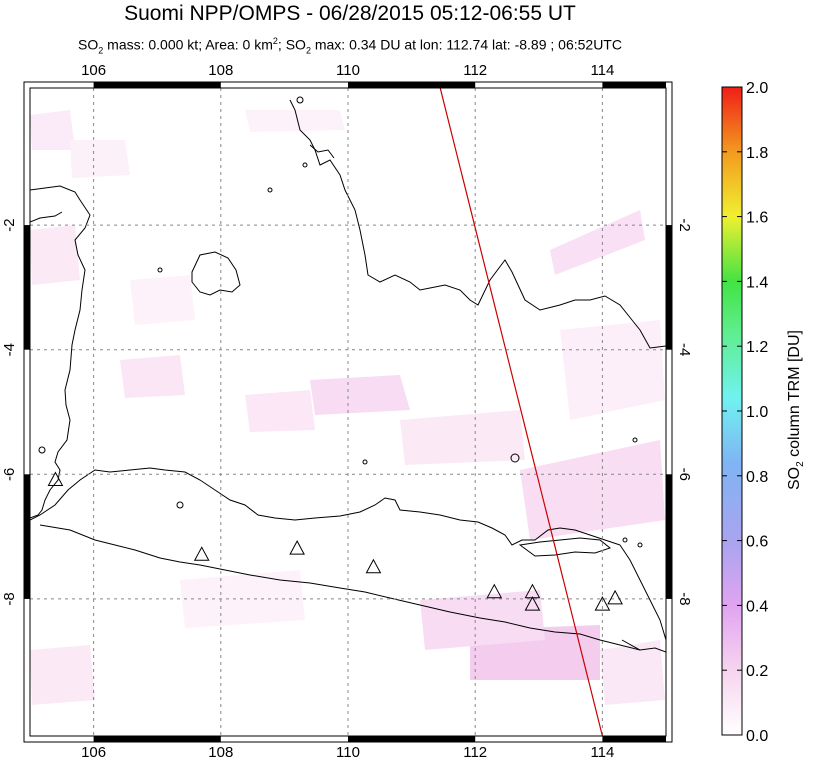 This screenshot has height=759, width=823. I want to click on lon-label-bottom: 110, so click(348, 751).